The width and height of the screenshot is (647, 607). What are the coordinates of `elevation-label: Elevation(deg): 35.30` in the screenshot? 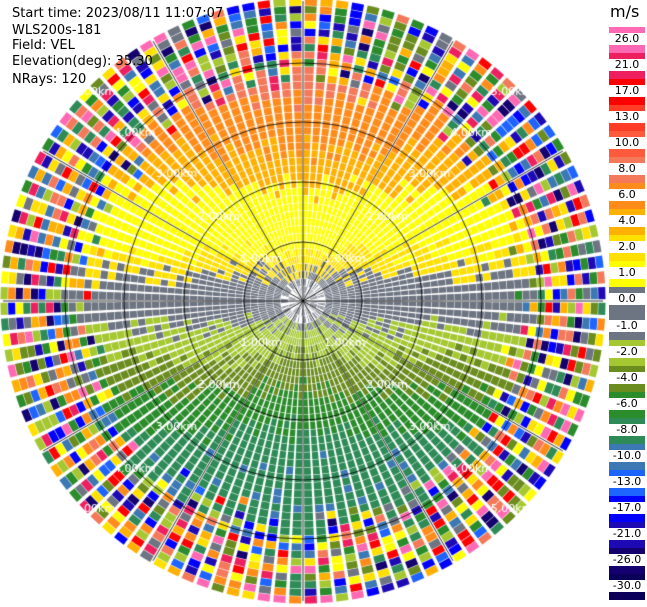 It's located at (82, 61).